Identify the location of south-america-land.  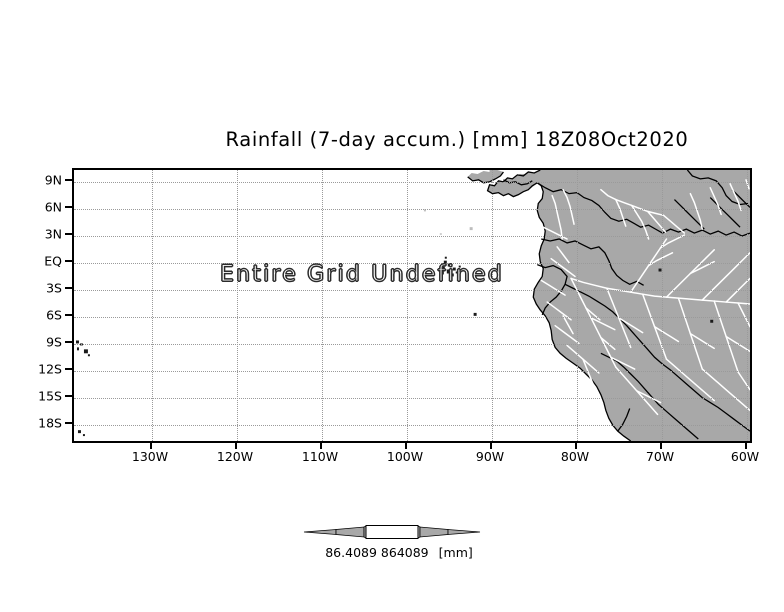
(618, 305).